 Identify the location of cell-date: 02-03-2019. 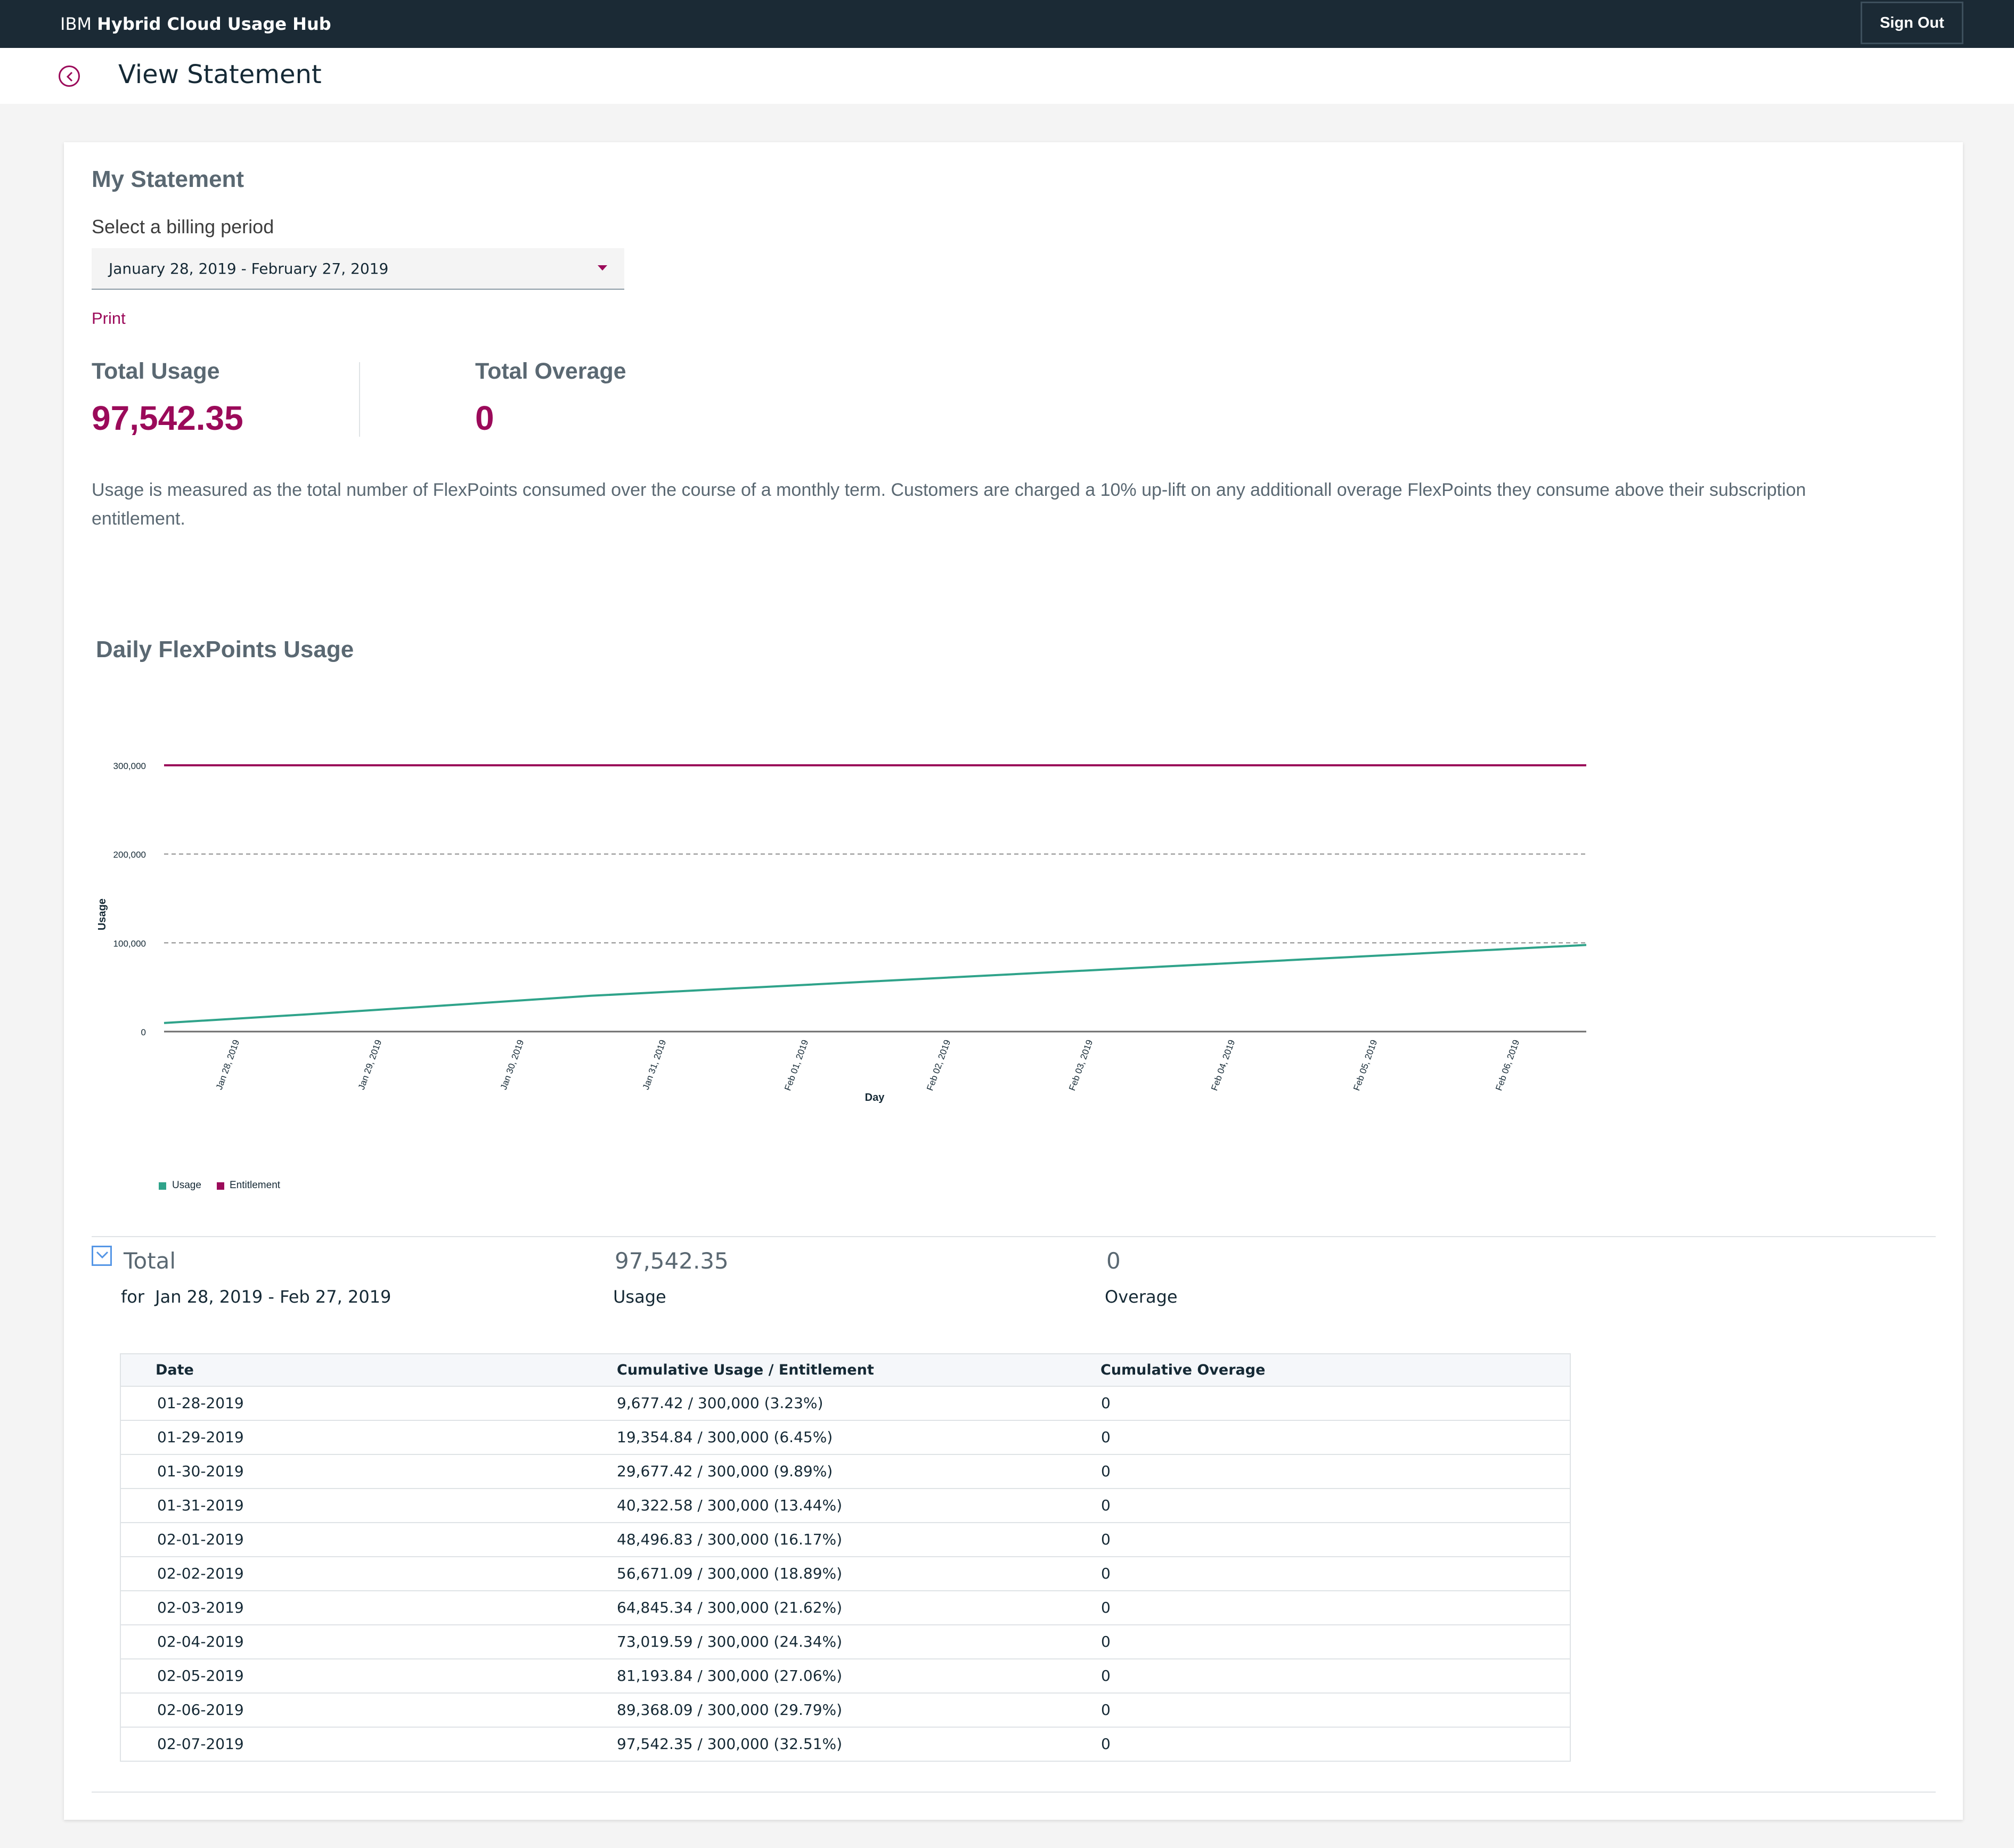
(200, 1607).